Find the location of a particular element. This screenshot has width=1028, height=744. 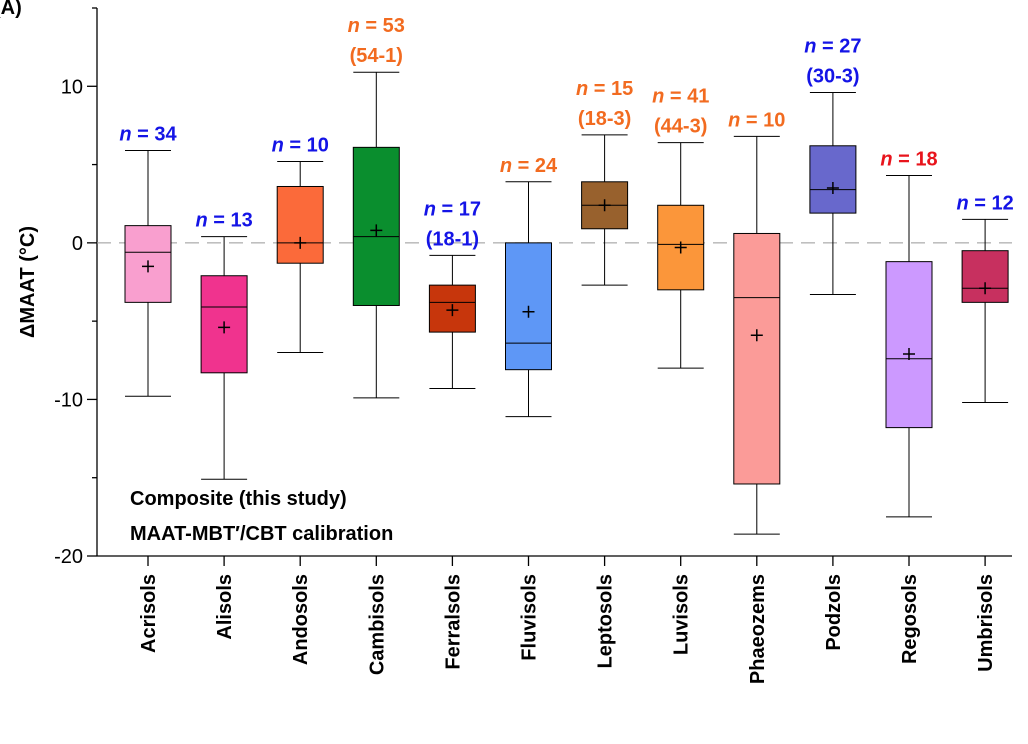

n-label: n = 15 is located at coordinates (604, 89).